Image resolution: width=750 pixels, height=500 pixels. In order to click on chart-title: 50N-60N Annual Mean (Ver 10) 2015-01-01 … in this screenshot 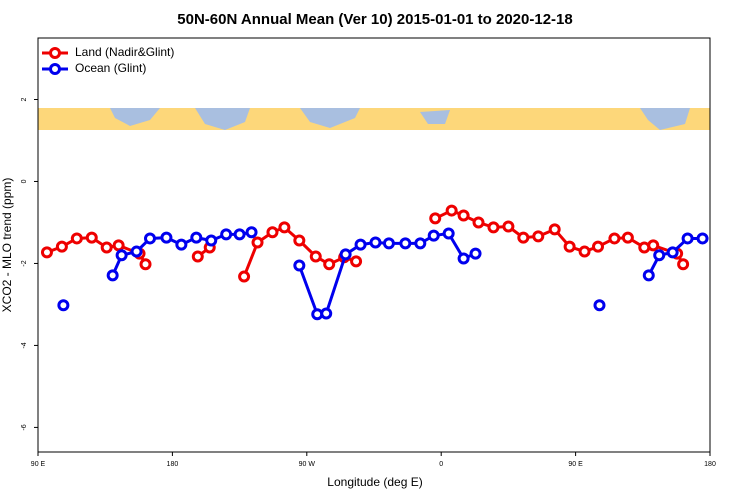, I will do `click(374, 19)`.